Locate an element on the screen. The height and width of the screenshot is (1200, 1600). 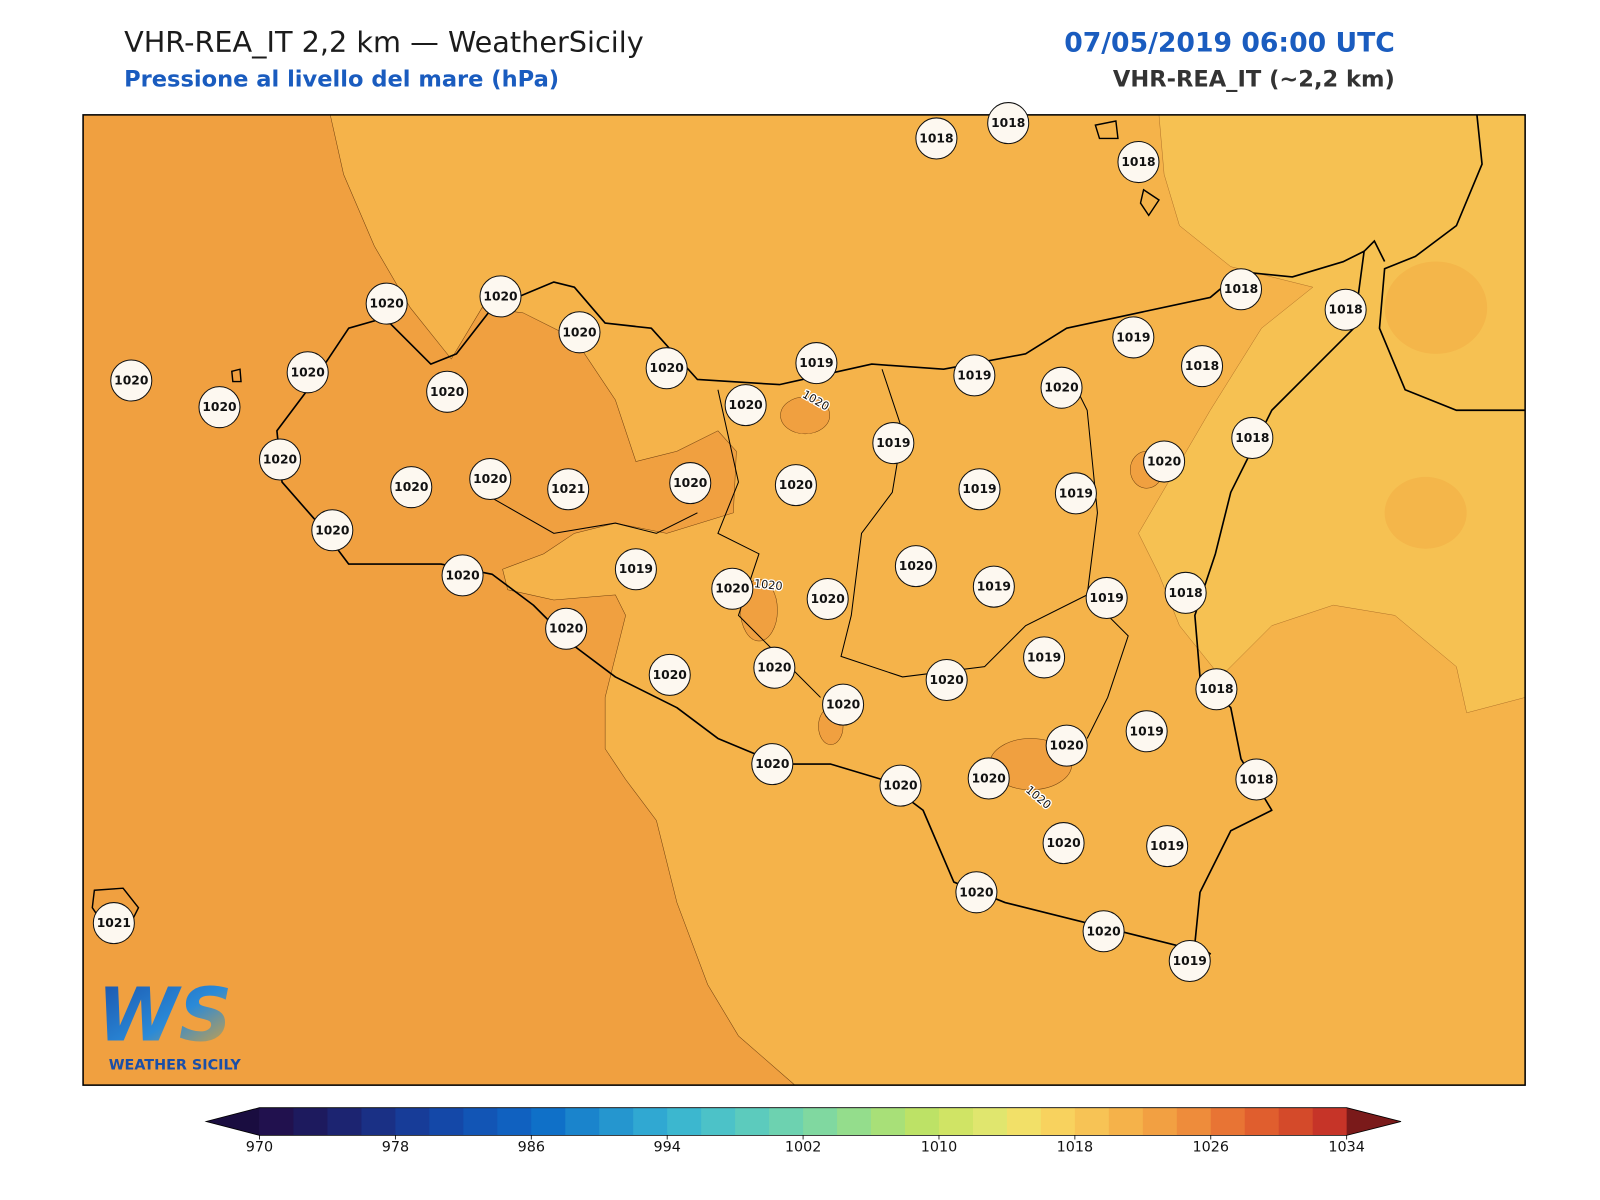
colorbar-tick-label: 1010 is located at coordinates (939, 1148).